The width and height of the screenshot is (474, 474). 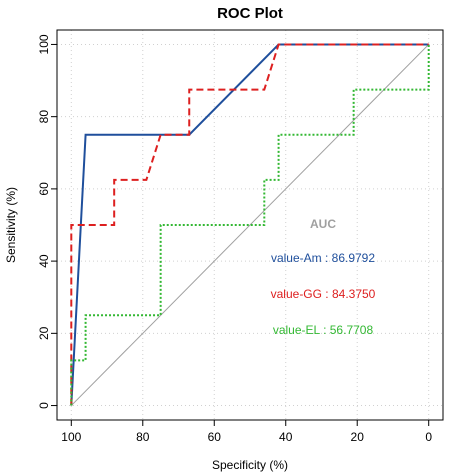 I want to click on y-tick-label: 0, so click(x=44, y=405).